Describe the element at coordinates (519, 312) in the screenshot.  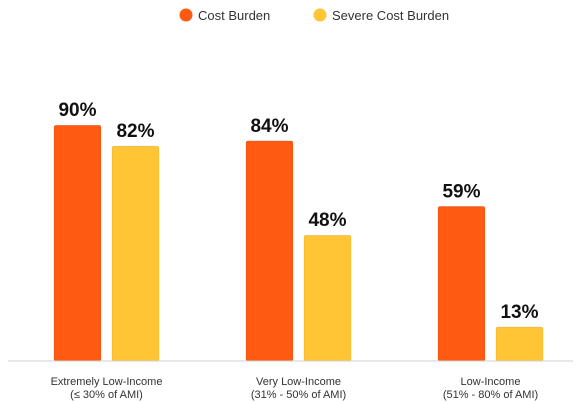
I see `value-label-2-1: 13%` at that location.